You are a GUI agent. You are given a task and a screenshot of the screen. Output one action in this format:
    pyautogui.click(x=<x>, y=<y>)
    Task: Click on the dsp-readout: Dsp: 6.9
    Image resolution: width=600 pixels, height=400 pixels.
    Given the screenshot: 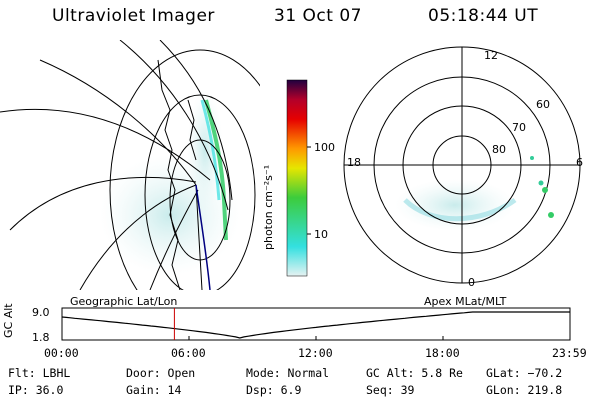 What is the action you would take?
    pyautogui.click(x=274, y=390)
    